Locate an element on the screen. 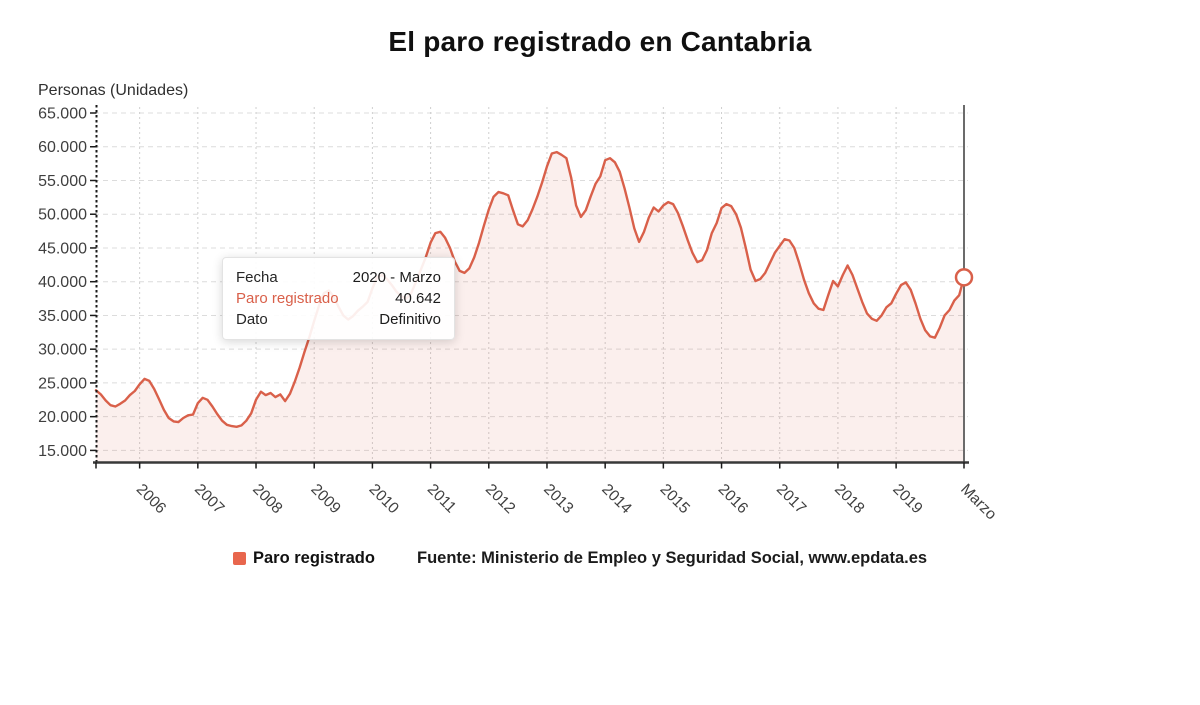 The height and width of the screenshot is (705, 1200). x-axis is located at coordinates (531, 465).